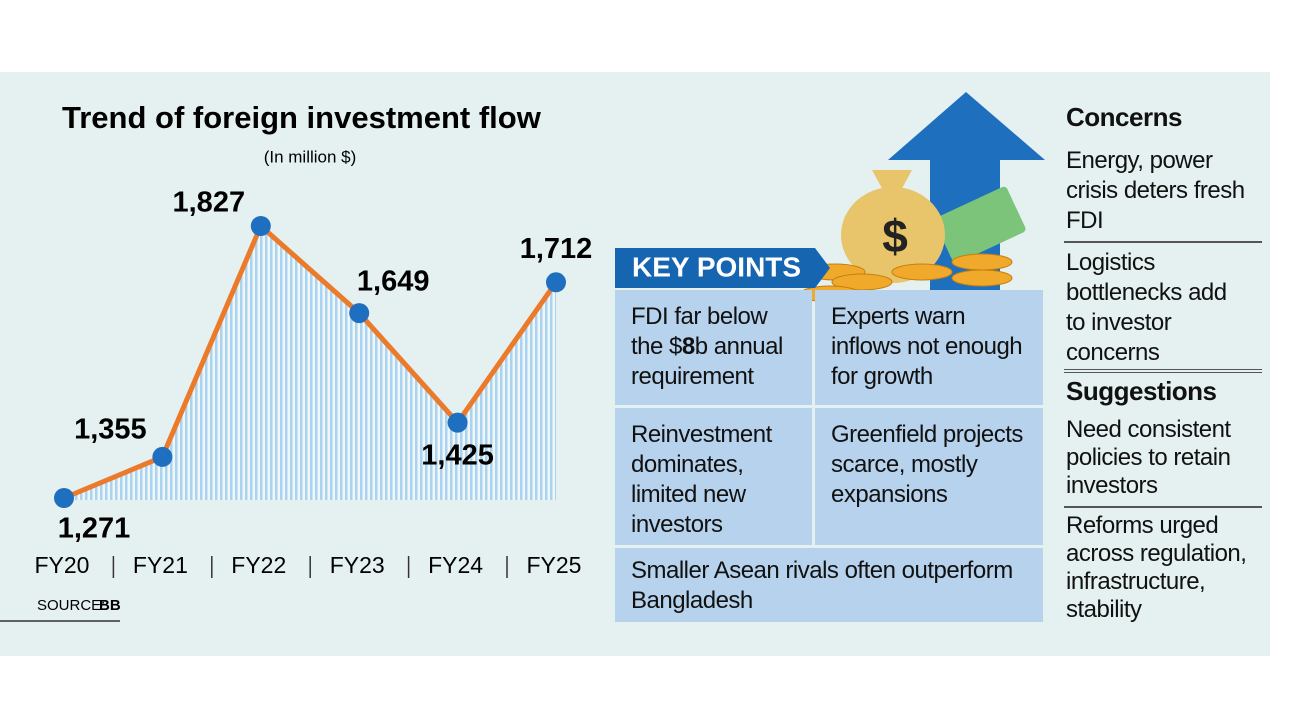 This screenshot has width=1298, height=728. What do you see at coordinates (258, 565) in the screenshot?
I see `x-tick-label: FY22` at bounding box center [258, 565].